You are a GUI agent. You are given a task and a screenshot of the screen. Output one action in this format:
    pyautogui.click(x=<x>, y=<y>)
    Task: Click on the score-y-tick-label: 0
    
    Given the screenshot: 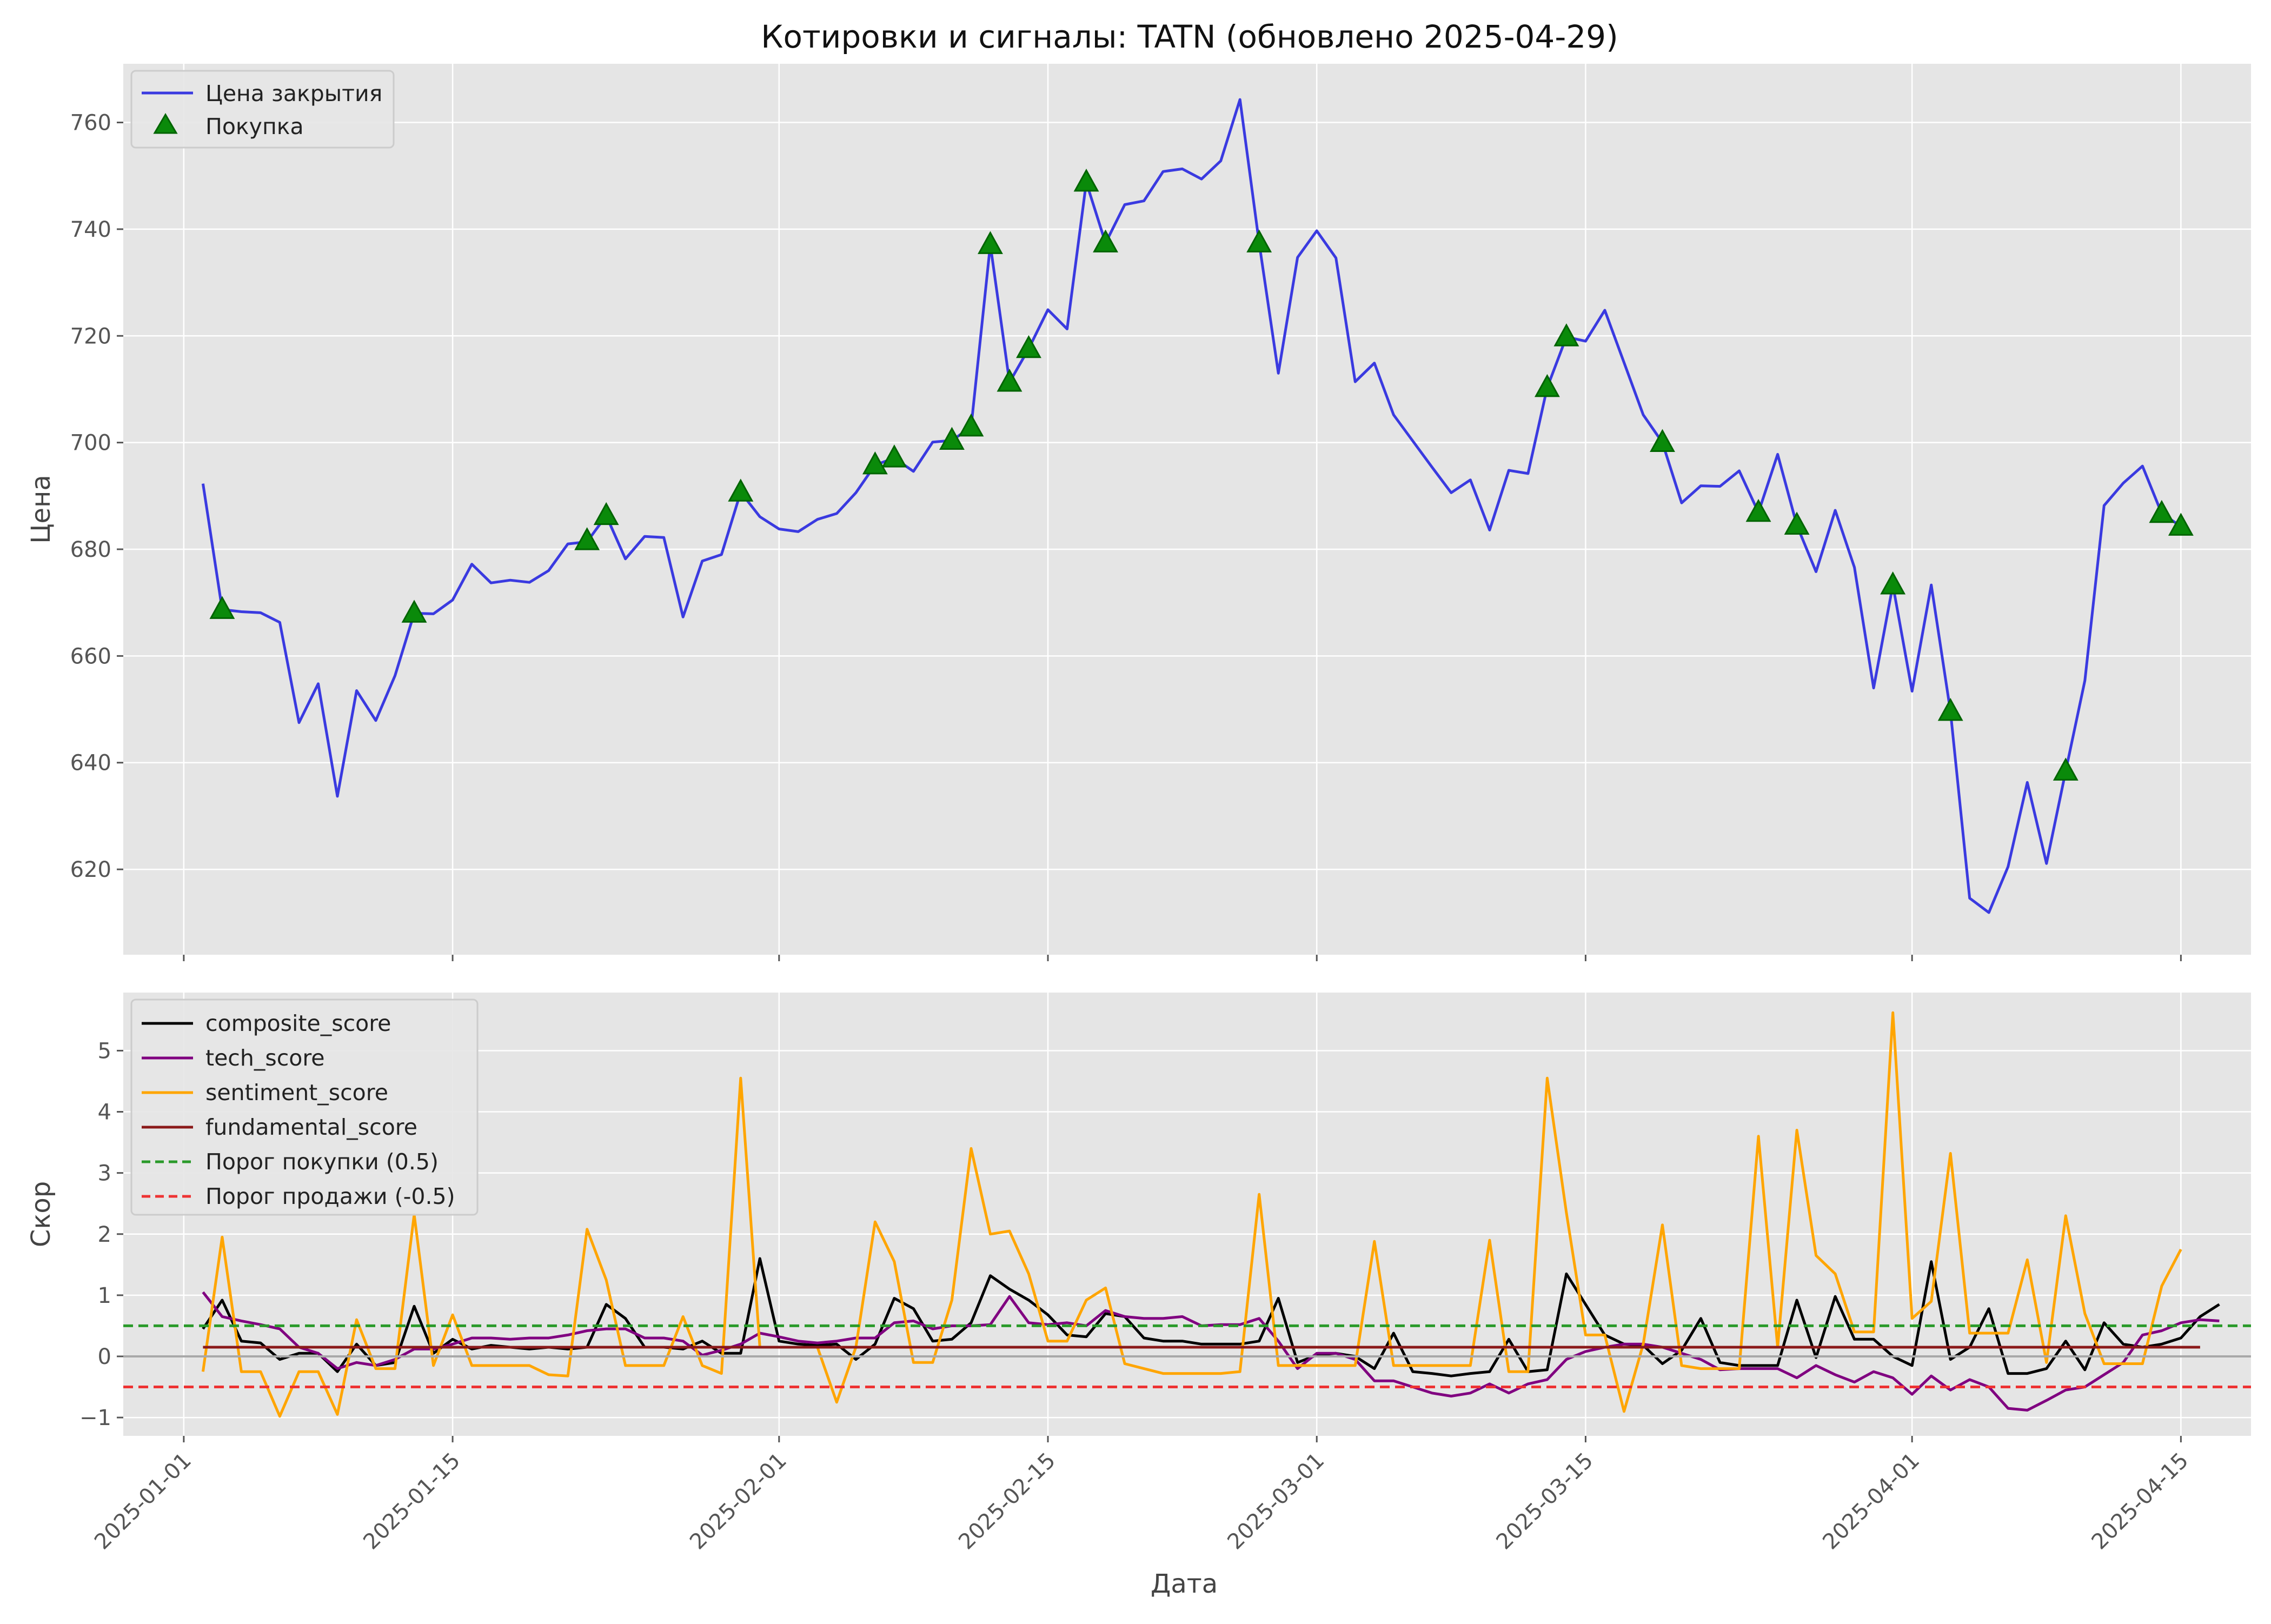 What is the action you would take?
    pyautogui.click(x=104, y=1357)
    